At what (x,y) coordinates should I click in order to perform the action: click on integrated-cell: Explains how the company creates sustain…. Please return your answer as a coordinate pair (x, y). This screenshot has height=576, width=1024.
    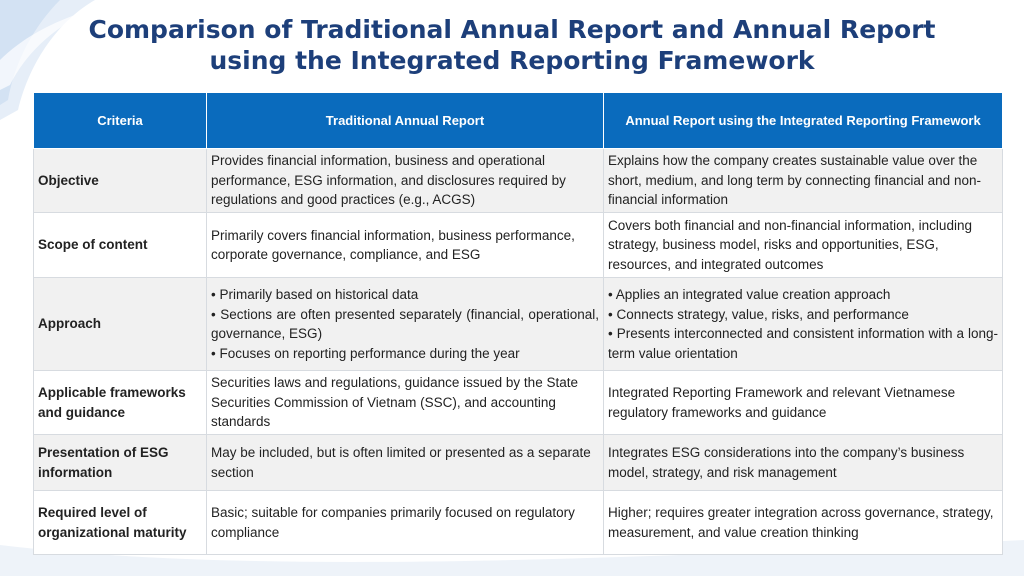
    Looking at the image, I should click on (803, 180).